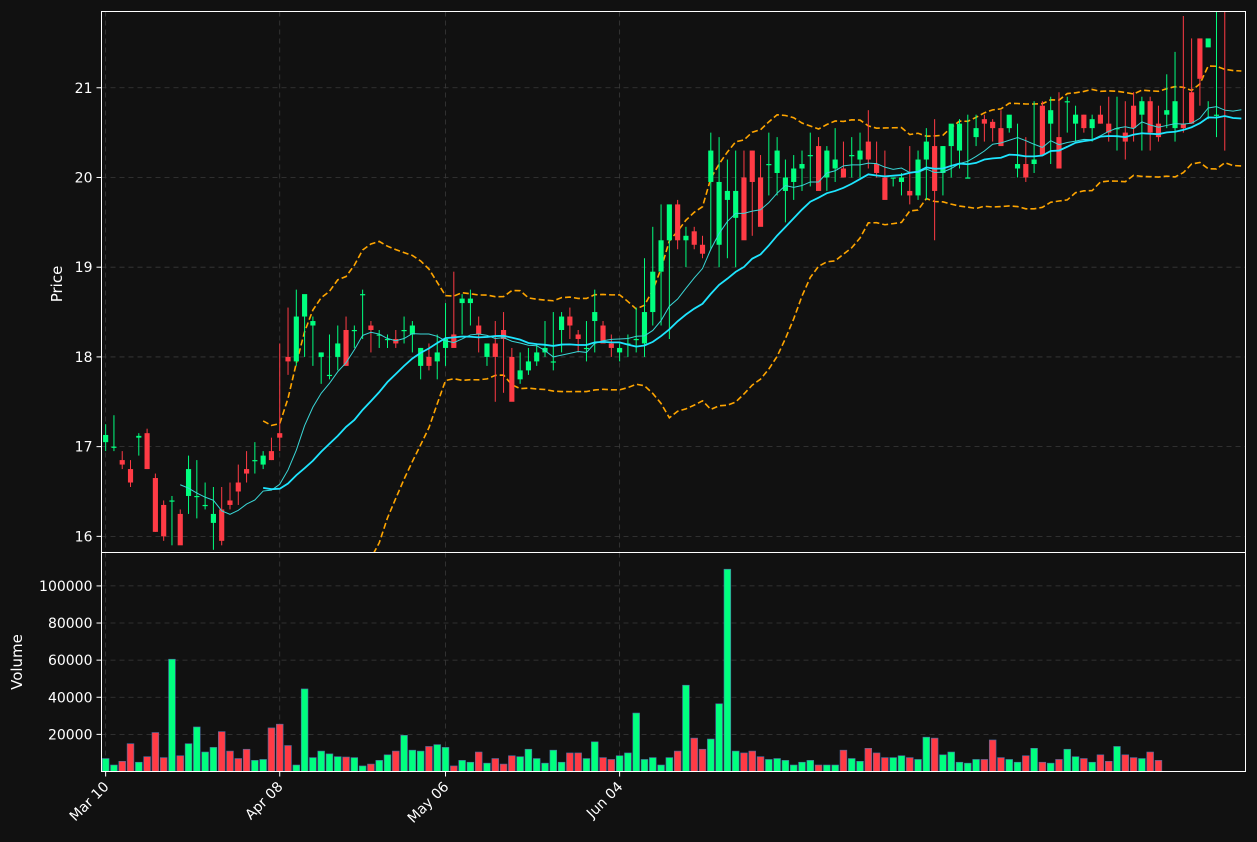 This screenshot has height=842, width=1257. What do you see at coordinates (65, 587) in the screenshot?
I see `volume-tick-label: 100000` at bounding box center [65, 587].